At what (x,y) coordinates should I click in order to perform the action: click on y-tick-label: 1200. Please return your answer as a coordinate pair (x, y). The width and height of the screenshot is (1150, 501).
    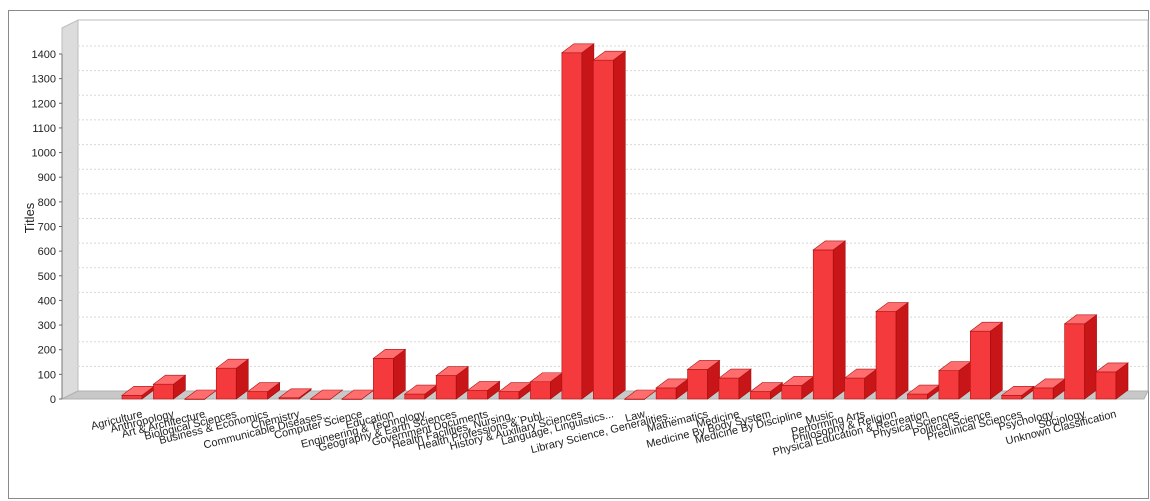
    Looking at the image, I should click on (44, 104).